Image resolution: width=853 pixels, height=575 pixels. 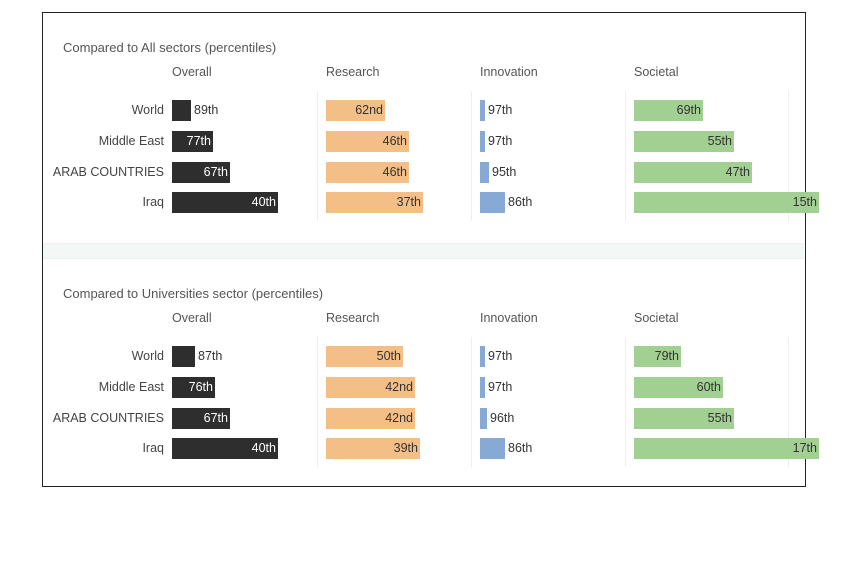 I want to click on bar-label-research-arab-countries: 42nd, so click(x=399, y=418).